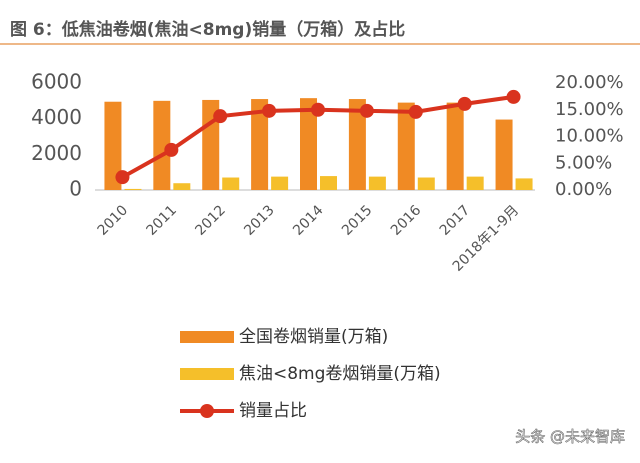 Image resolution: width=640 pixels, height=463 pixels. Describe the element at coordinates (56, 153) in the screenshot. I see `y-tick-label: 2000` at that location.